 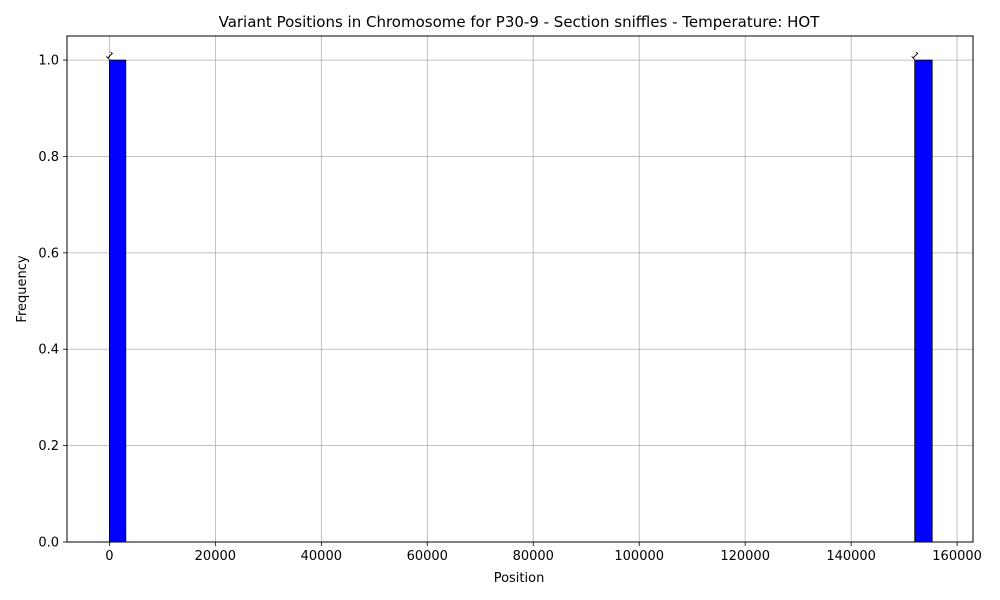 I want to click on x-tick-label: 100000, so click(x=639, y=556).